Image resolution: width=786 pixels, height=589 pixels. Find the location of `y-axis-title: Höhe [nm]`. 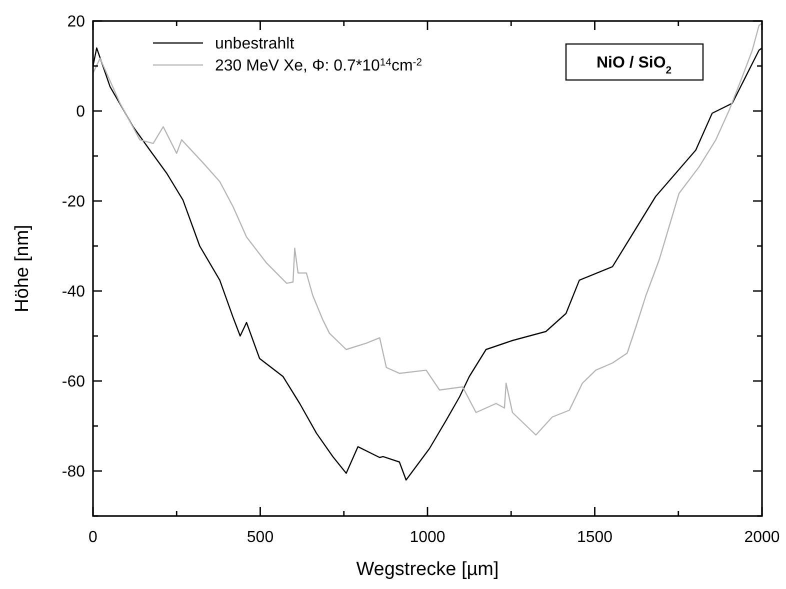

y-axis-title: Höhe [nm] is located at coordinates (22, 268).